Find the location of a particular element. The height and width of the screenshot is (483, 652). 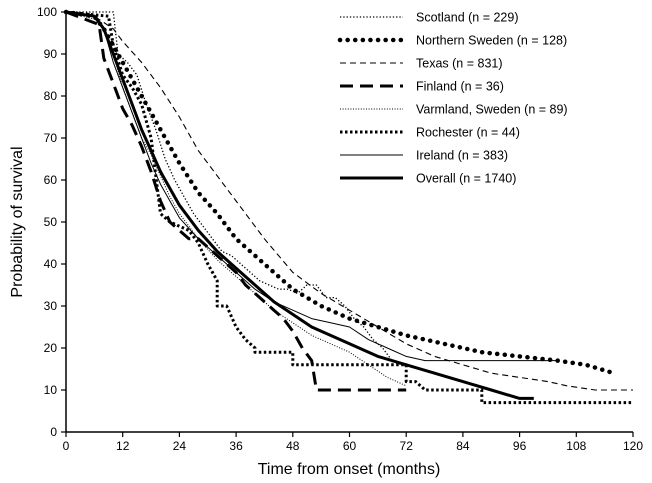

y-tick-label: 10 is located at coordinates (51, 390).